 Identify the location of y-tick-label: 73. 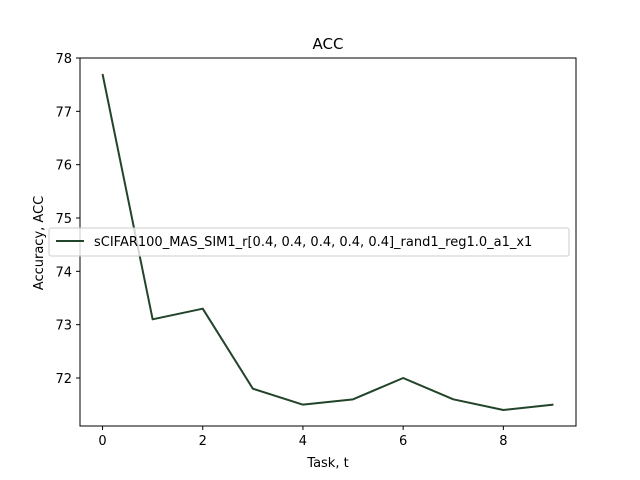
(63, 326).